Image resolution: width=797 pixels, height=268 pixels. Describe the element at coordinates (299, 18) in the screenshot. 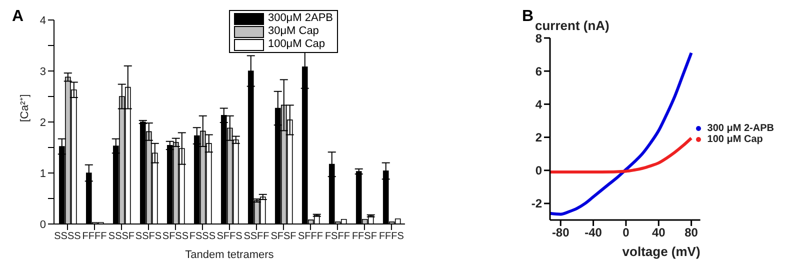

I see `legend-label: 300μM 2APB` at that location.